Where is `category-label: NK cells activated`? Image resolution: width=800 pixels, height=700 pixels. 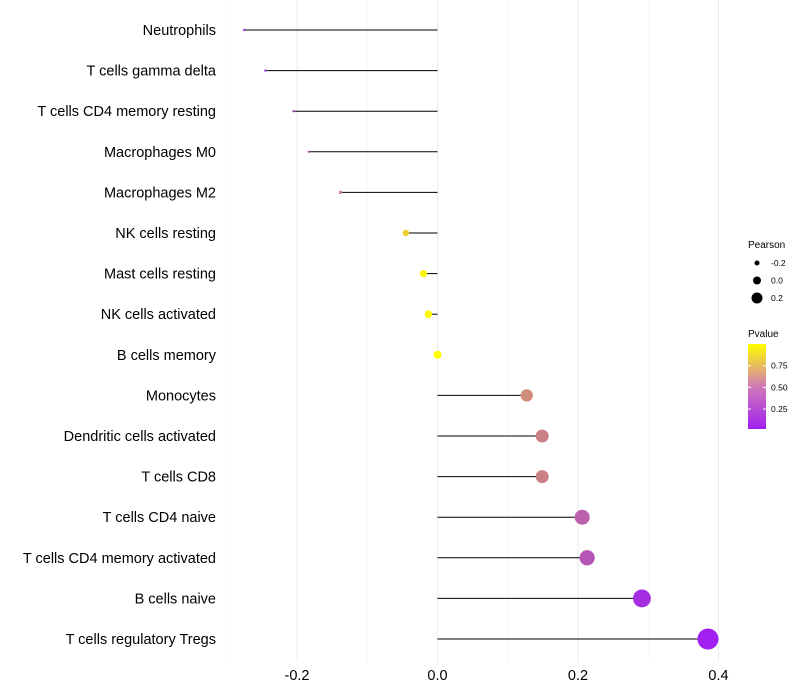
category-label: NK cells activated is located at coordinates (158, 315).